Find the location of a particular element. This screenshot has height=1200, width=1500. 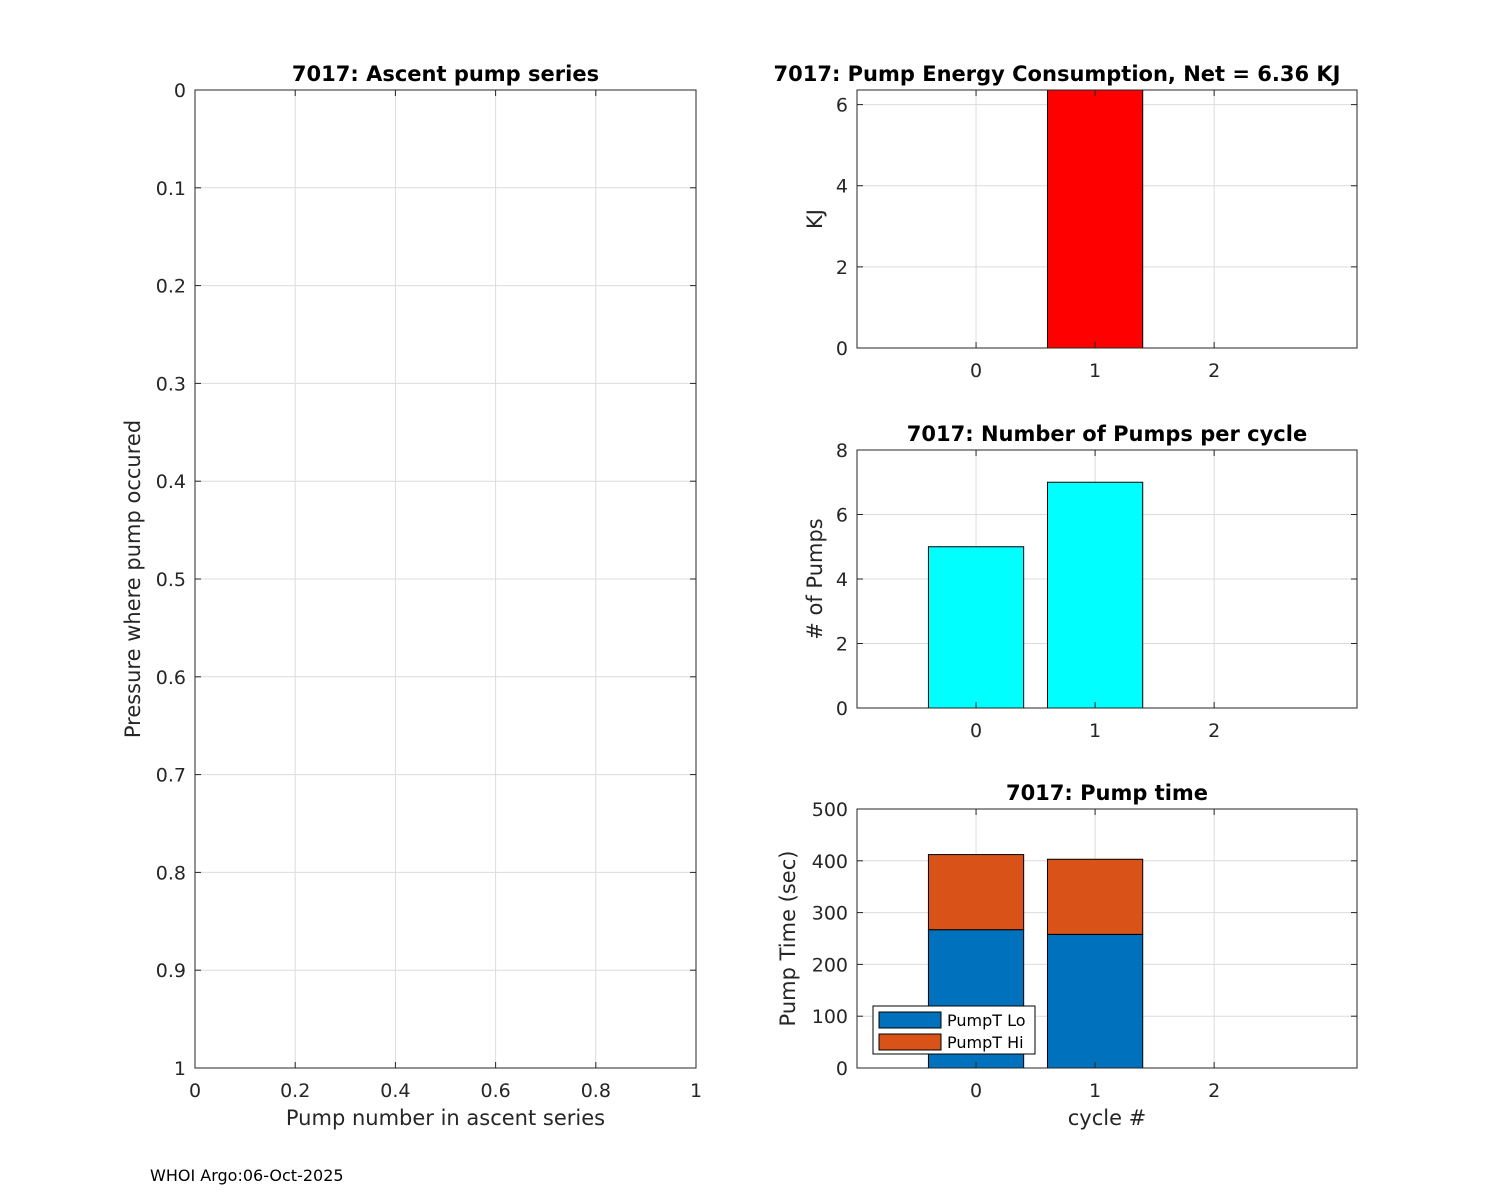

pumps-ylabel: # of Pumps is located at coordinates (815, 579).